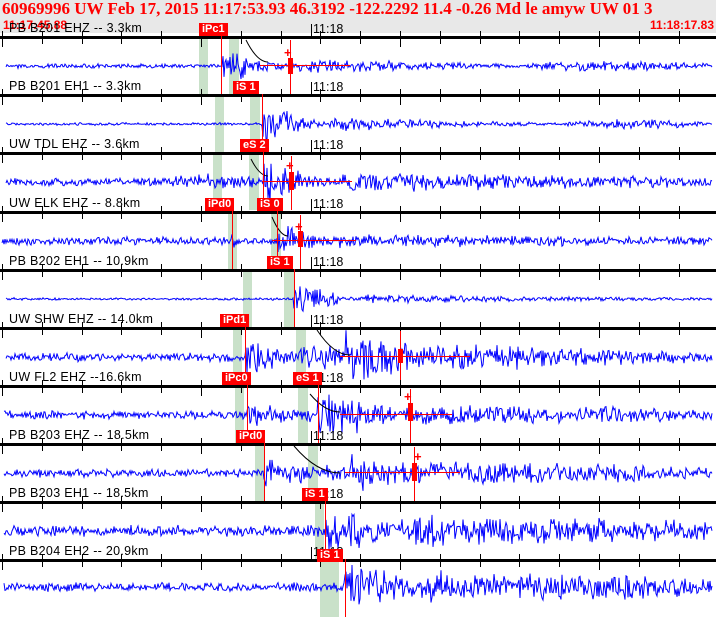 This screenshot has width=716, height=638. What do you see at coordinates (299, 226) in the screenshot?
I see `amplitude-plus-icon: +` at bounding box center [299, 226].